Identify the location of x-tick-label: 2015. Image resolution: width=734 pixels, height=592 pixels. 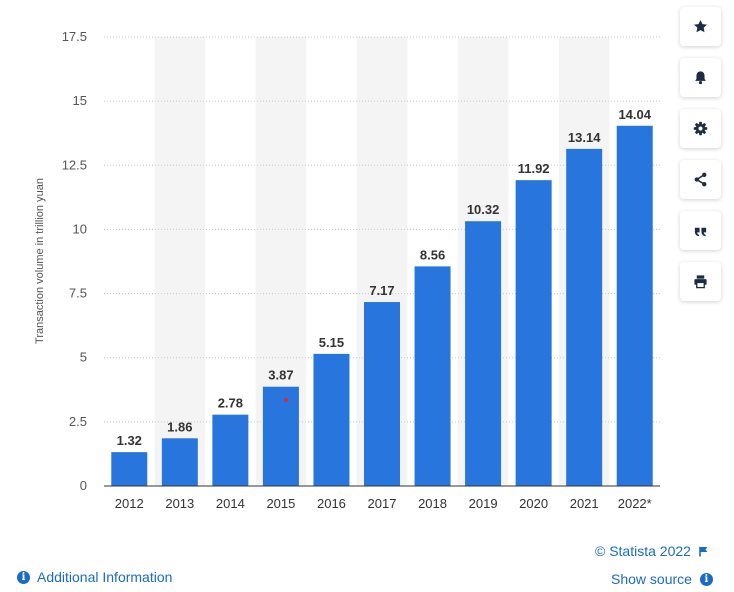
(280, 503).